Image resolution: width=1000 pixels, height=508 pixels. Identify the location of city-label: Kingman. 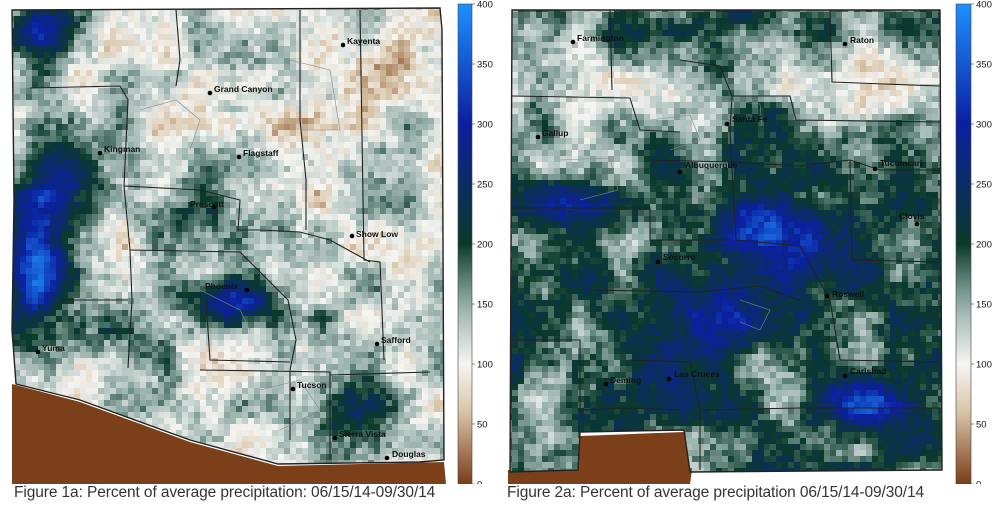
(122, 149).